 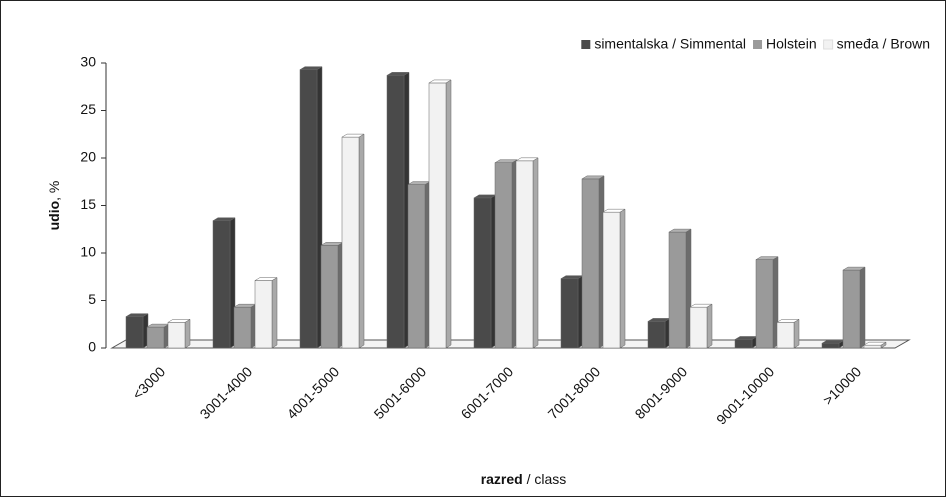 I want to click on y-tick-label: 5, so click(x=92, y=299).